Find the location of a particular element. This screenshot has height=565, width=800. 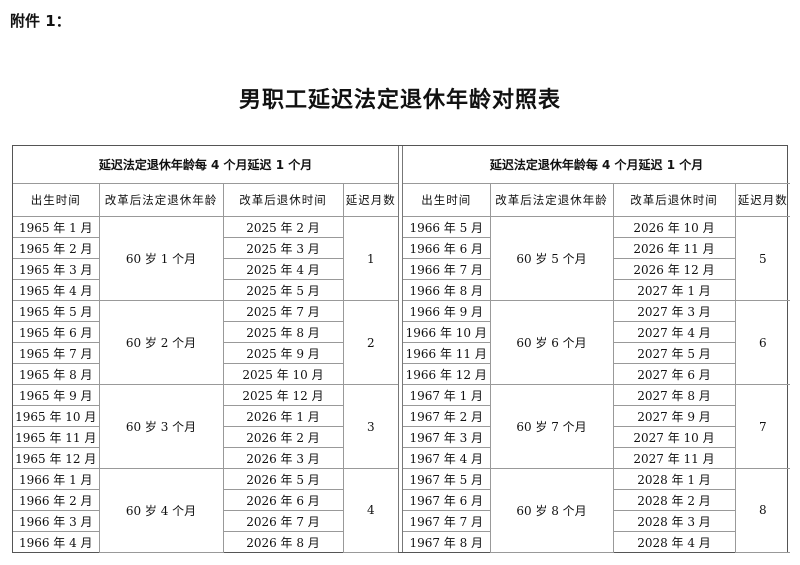

birth-date: 1965 年 7 月 is located at coordinates (56, 353).